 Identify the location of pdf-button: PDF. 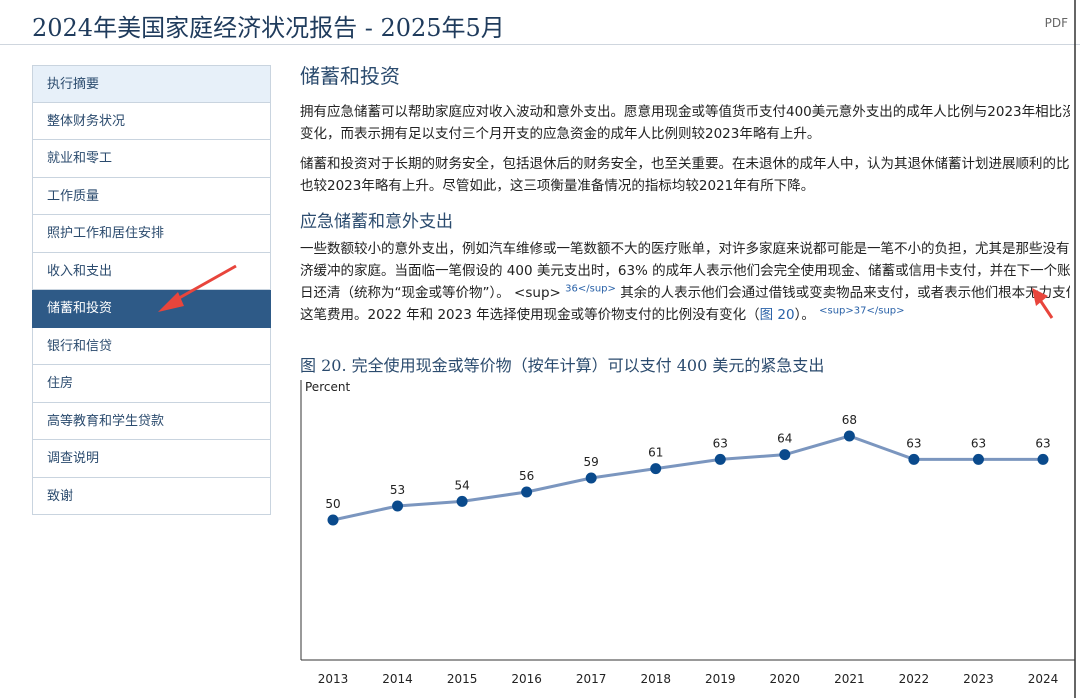
(1056, 23).